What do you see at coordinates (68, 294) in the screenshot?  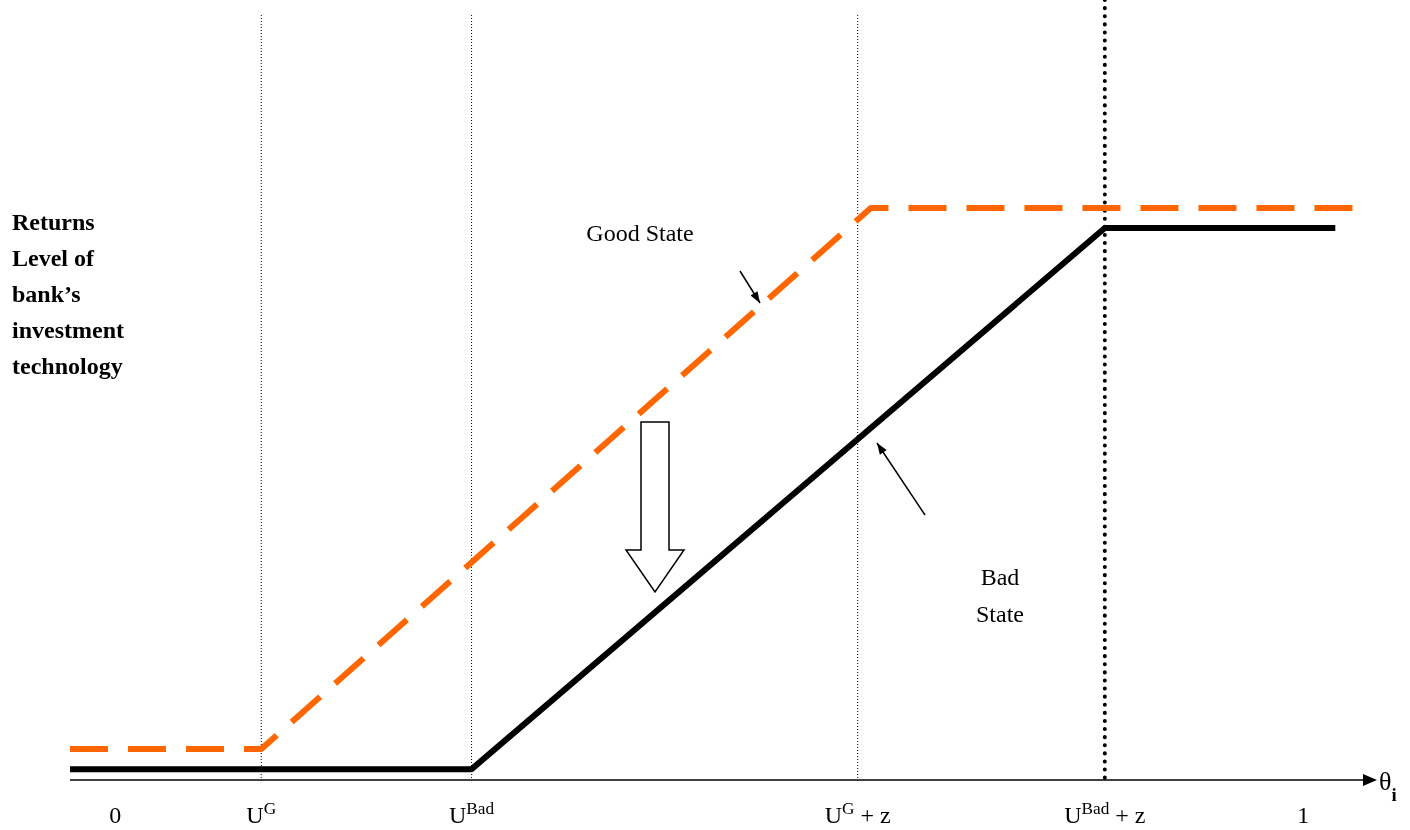 I see `y-axis-title: Returns Level of bank’s investment technology` at bounding box center [68, 294].